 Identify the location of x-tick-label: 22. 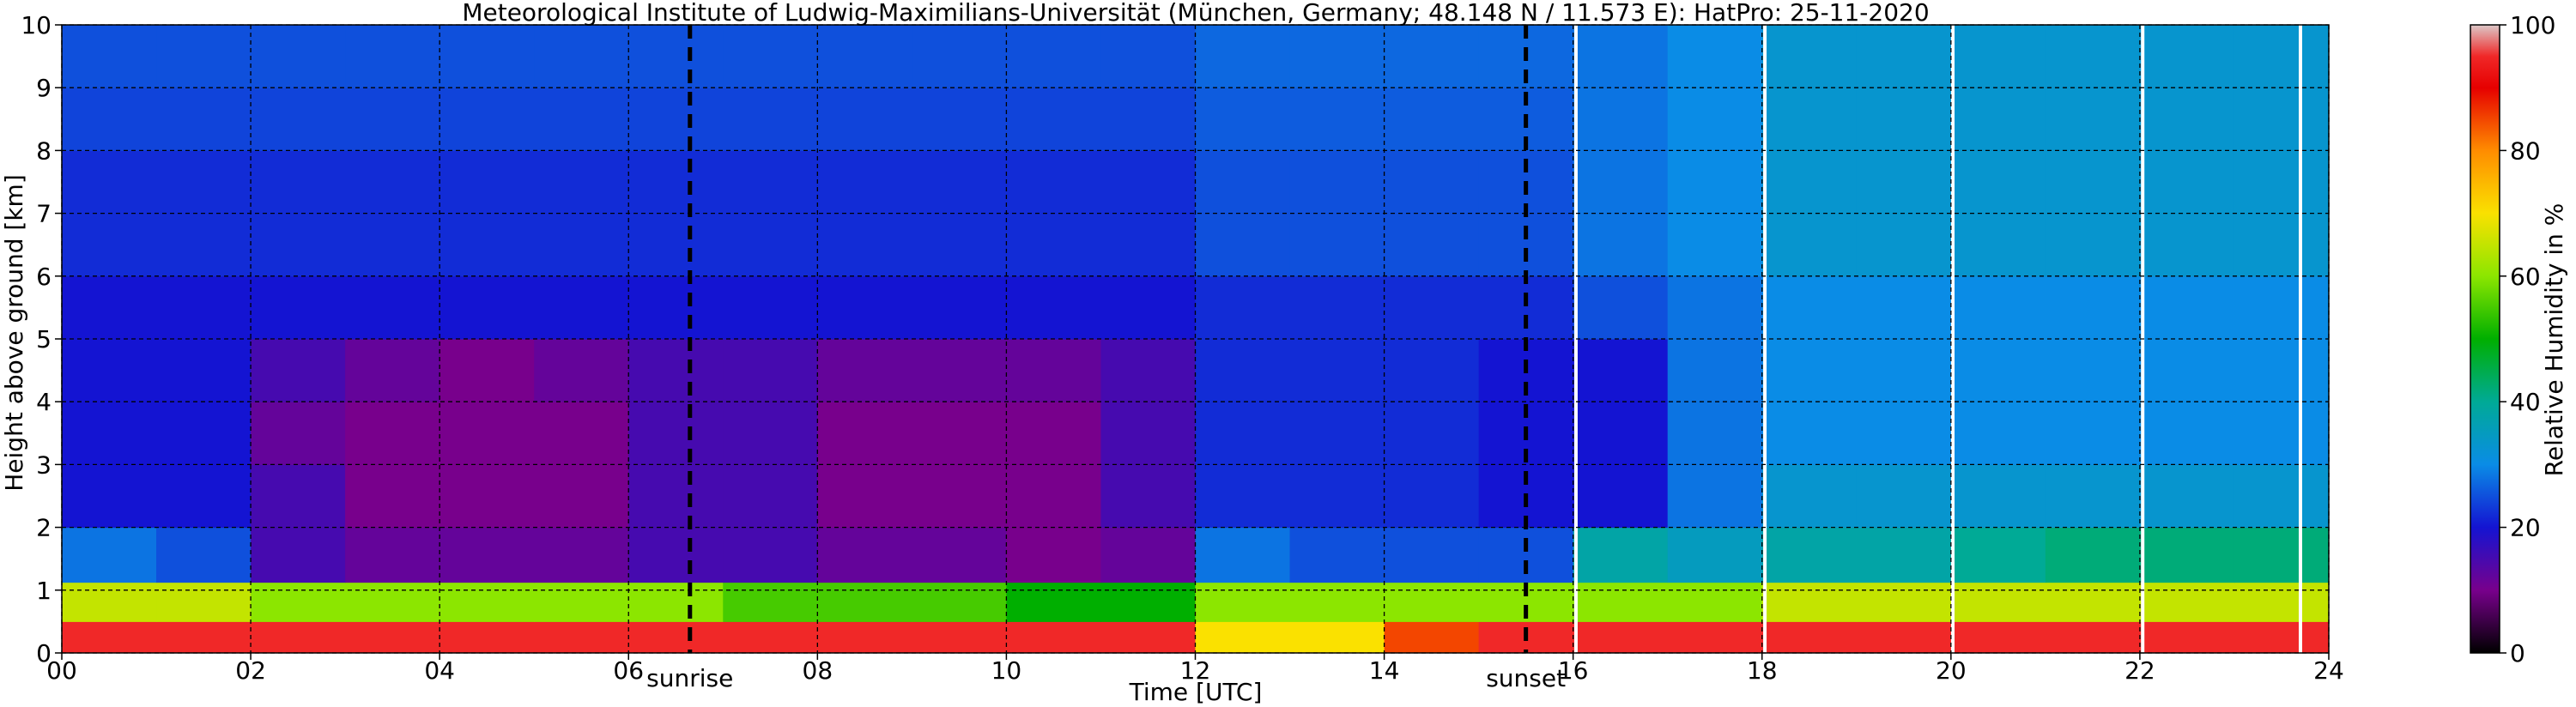
(2139, 670).